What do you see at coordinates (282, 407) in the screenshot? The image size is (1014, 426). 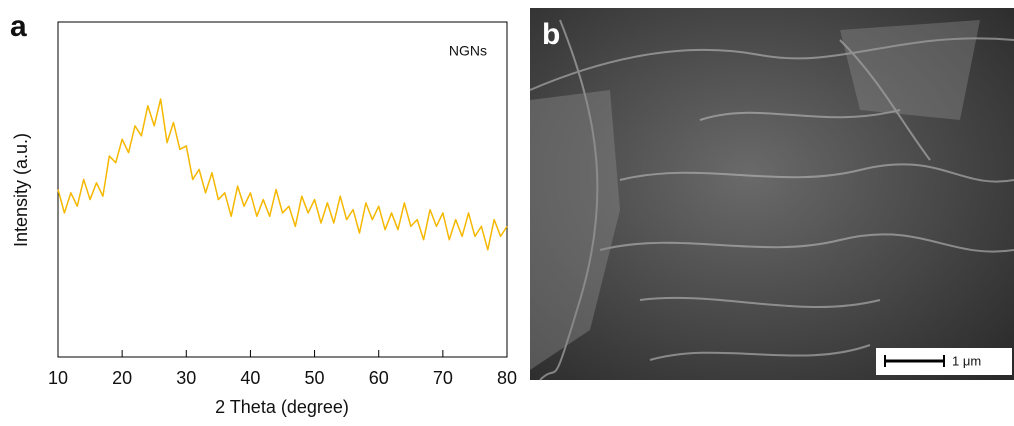 I see `x-axis-label: 2 Theta (degree)` at bounding box center [282, 407].